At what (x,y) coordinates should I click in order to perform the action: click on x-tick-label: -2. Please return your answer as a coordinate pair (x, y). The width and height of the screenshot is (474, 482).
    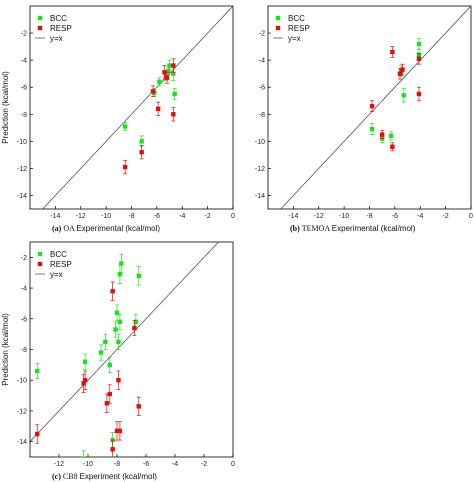
    Looking at the image, I should click on (204, 464).